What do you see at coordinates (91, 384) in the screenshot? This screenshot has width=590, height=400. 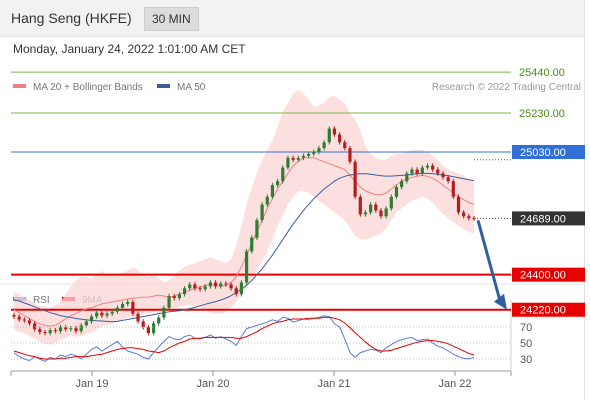 I see `x-tick-label-0: Jan 19` at bounding box center [91, 384].